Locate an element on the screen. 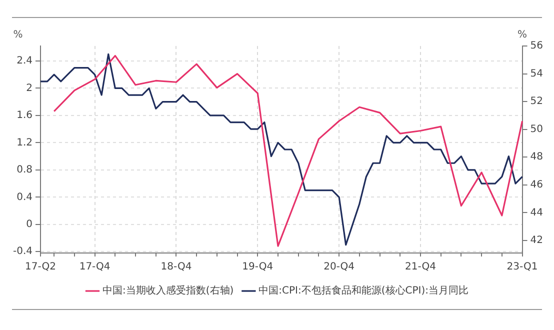  y2-axis-title: % is located at coordinates (523, 35).